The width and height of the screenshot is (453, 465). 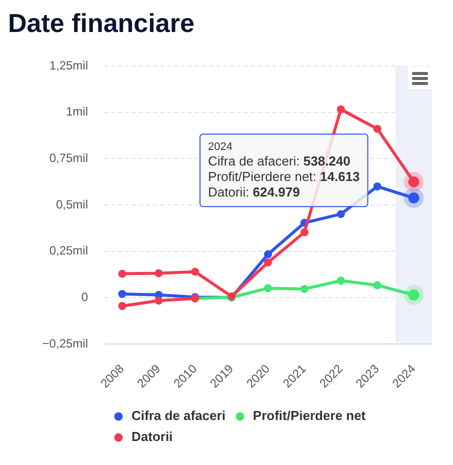 What do you see at coordinates (220, 147) in the screenshot?
I see `annotation: 2024` at bounding box center [220, 147].